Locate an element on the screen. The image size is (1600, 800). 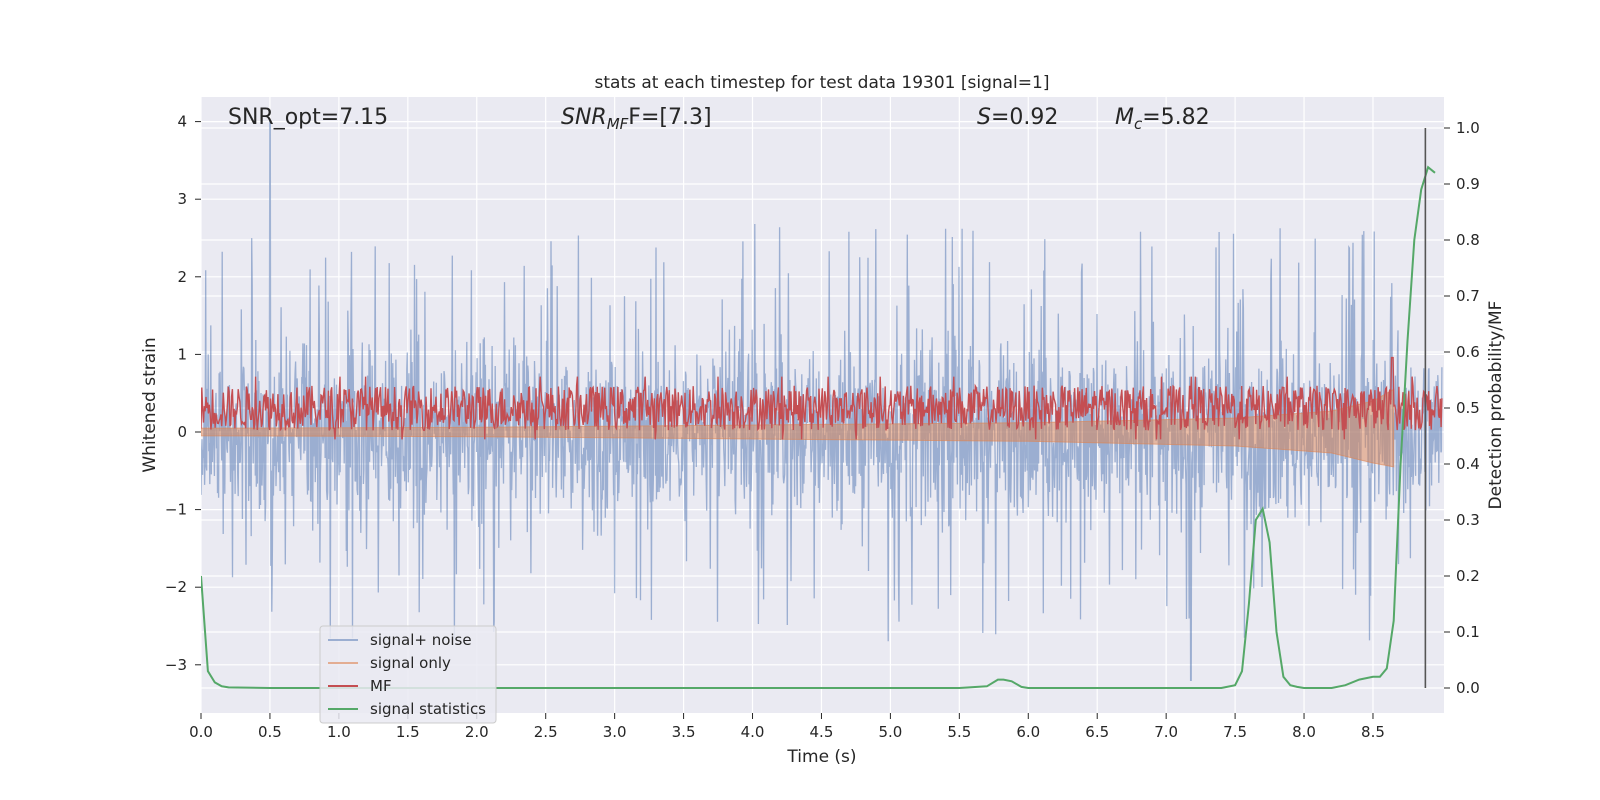
x-tick-label: 4.5 is located at coordinates (822, 732).